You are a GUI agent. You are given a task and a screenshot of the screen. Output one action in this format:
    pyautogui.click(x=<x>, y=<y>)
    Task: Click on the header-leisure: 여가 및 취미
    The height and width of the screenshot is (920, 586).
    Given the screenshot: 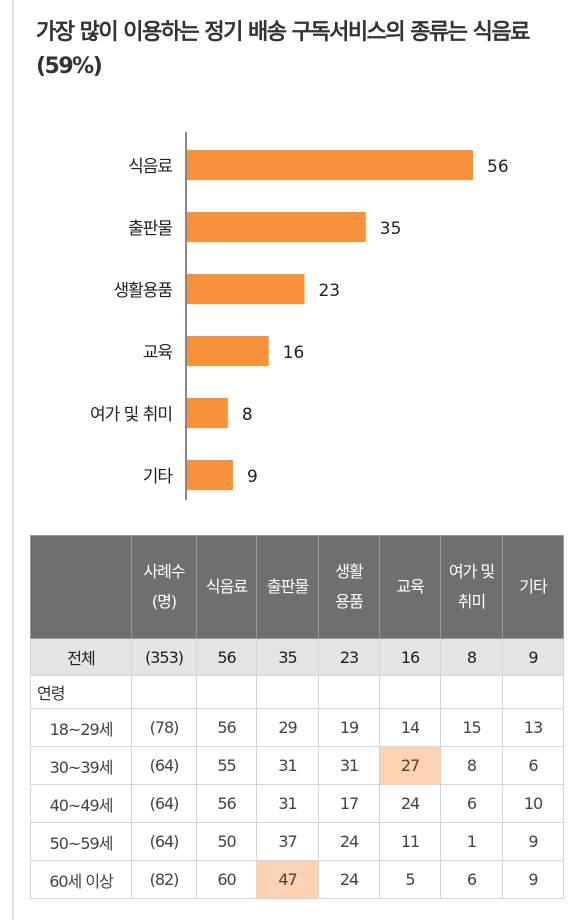 What is the action you would take?
    pyautogui.click(x=471, y=587)
    